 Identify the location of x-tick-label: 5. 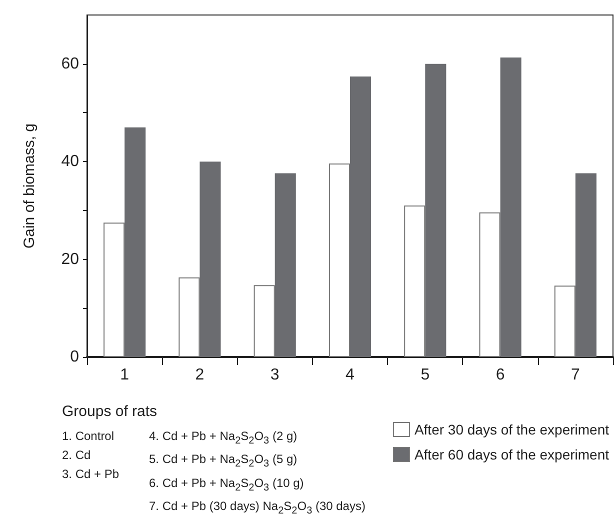
(425, 375).